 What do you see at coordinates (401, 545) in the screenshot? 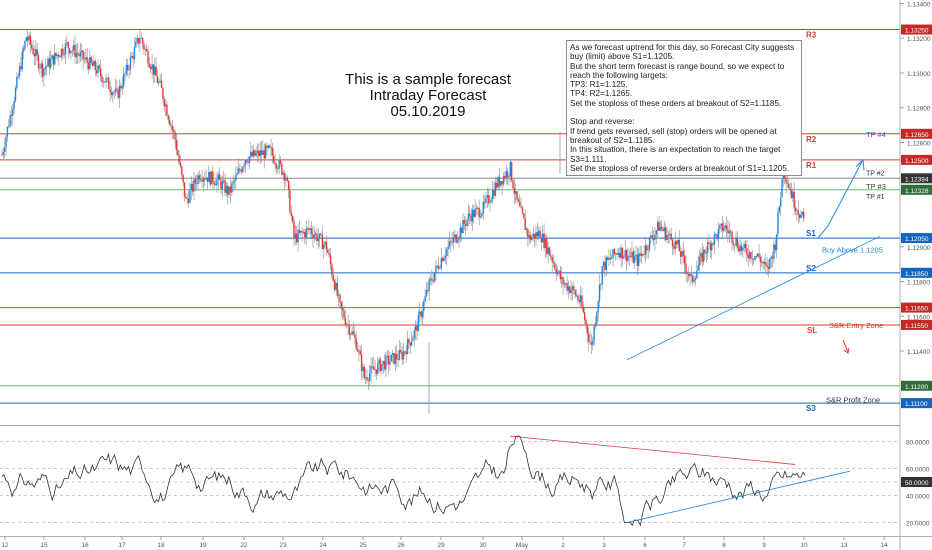
I see `time-tick-label: 26` at bounding box center [401, 545].